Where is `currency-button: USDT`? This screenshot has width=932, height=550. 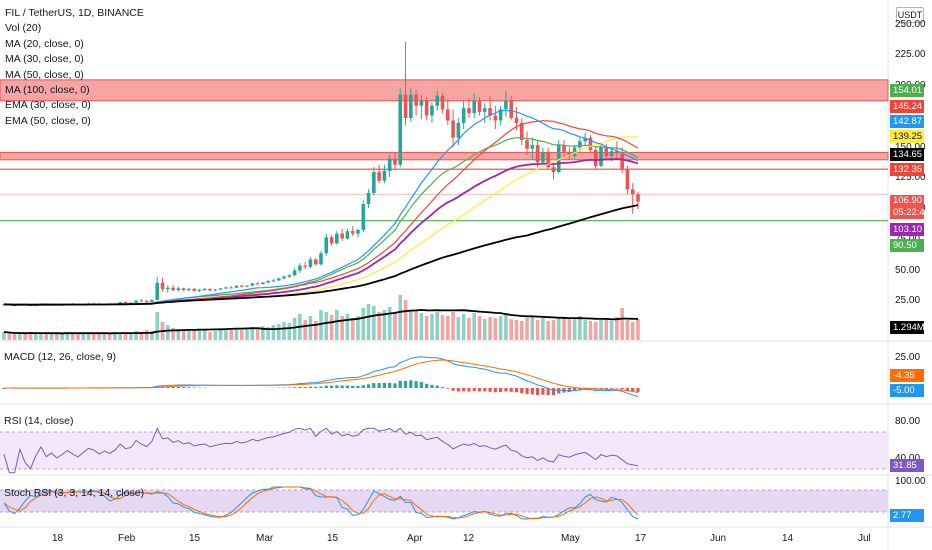 currency-button: USDT is located at coordinates (910, 15).